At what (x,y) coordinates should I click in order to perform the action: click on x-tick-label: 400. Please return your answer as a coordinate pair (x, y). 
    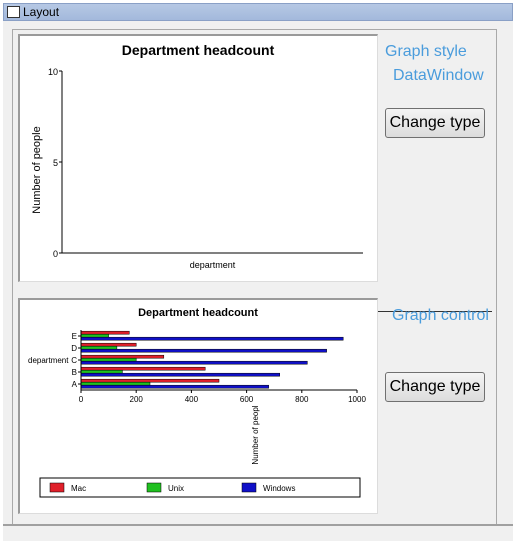
    Looking at the image, I should click on (192, 399).